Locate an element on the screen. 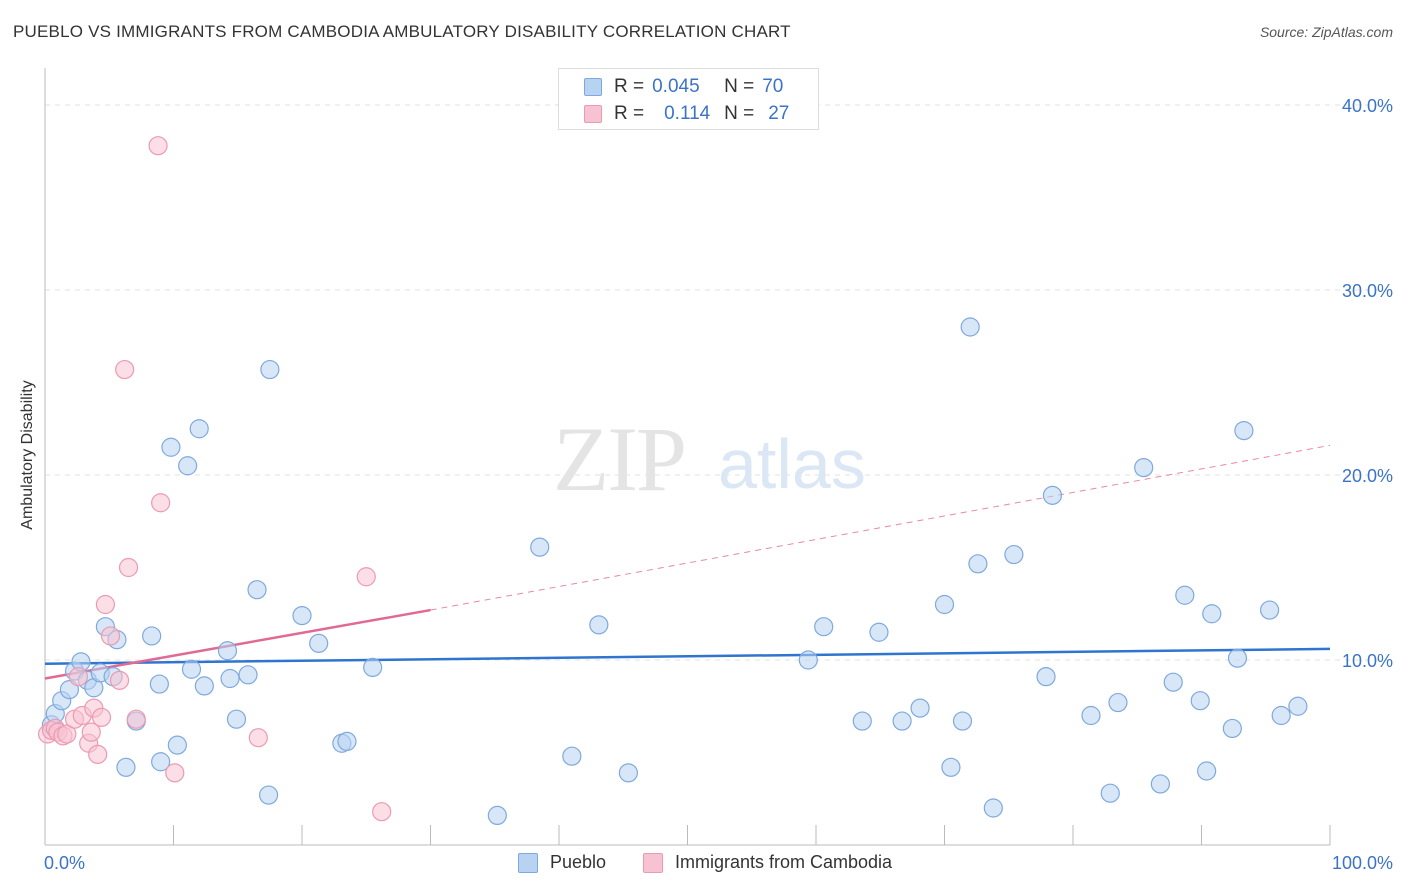 The height and width of the screenshot is (892, 1406). n-value: 70 is located at coordinates (773, 86).